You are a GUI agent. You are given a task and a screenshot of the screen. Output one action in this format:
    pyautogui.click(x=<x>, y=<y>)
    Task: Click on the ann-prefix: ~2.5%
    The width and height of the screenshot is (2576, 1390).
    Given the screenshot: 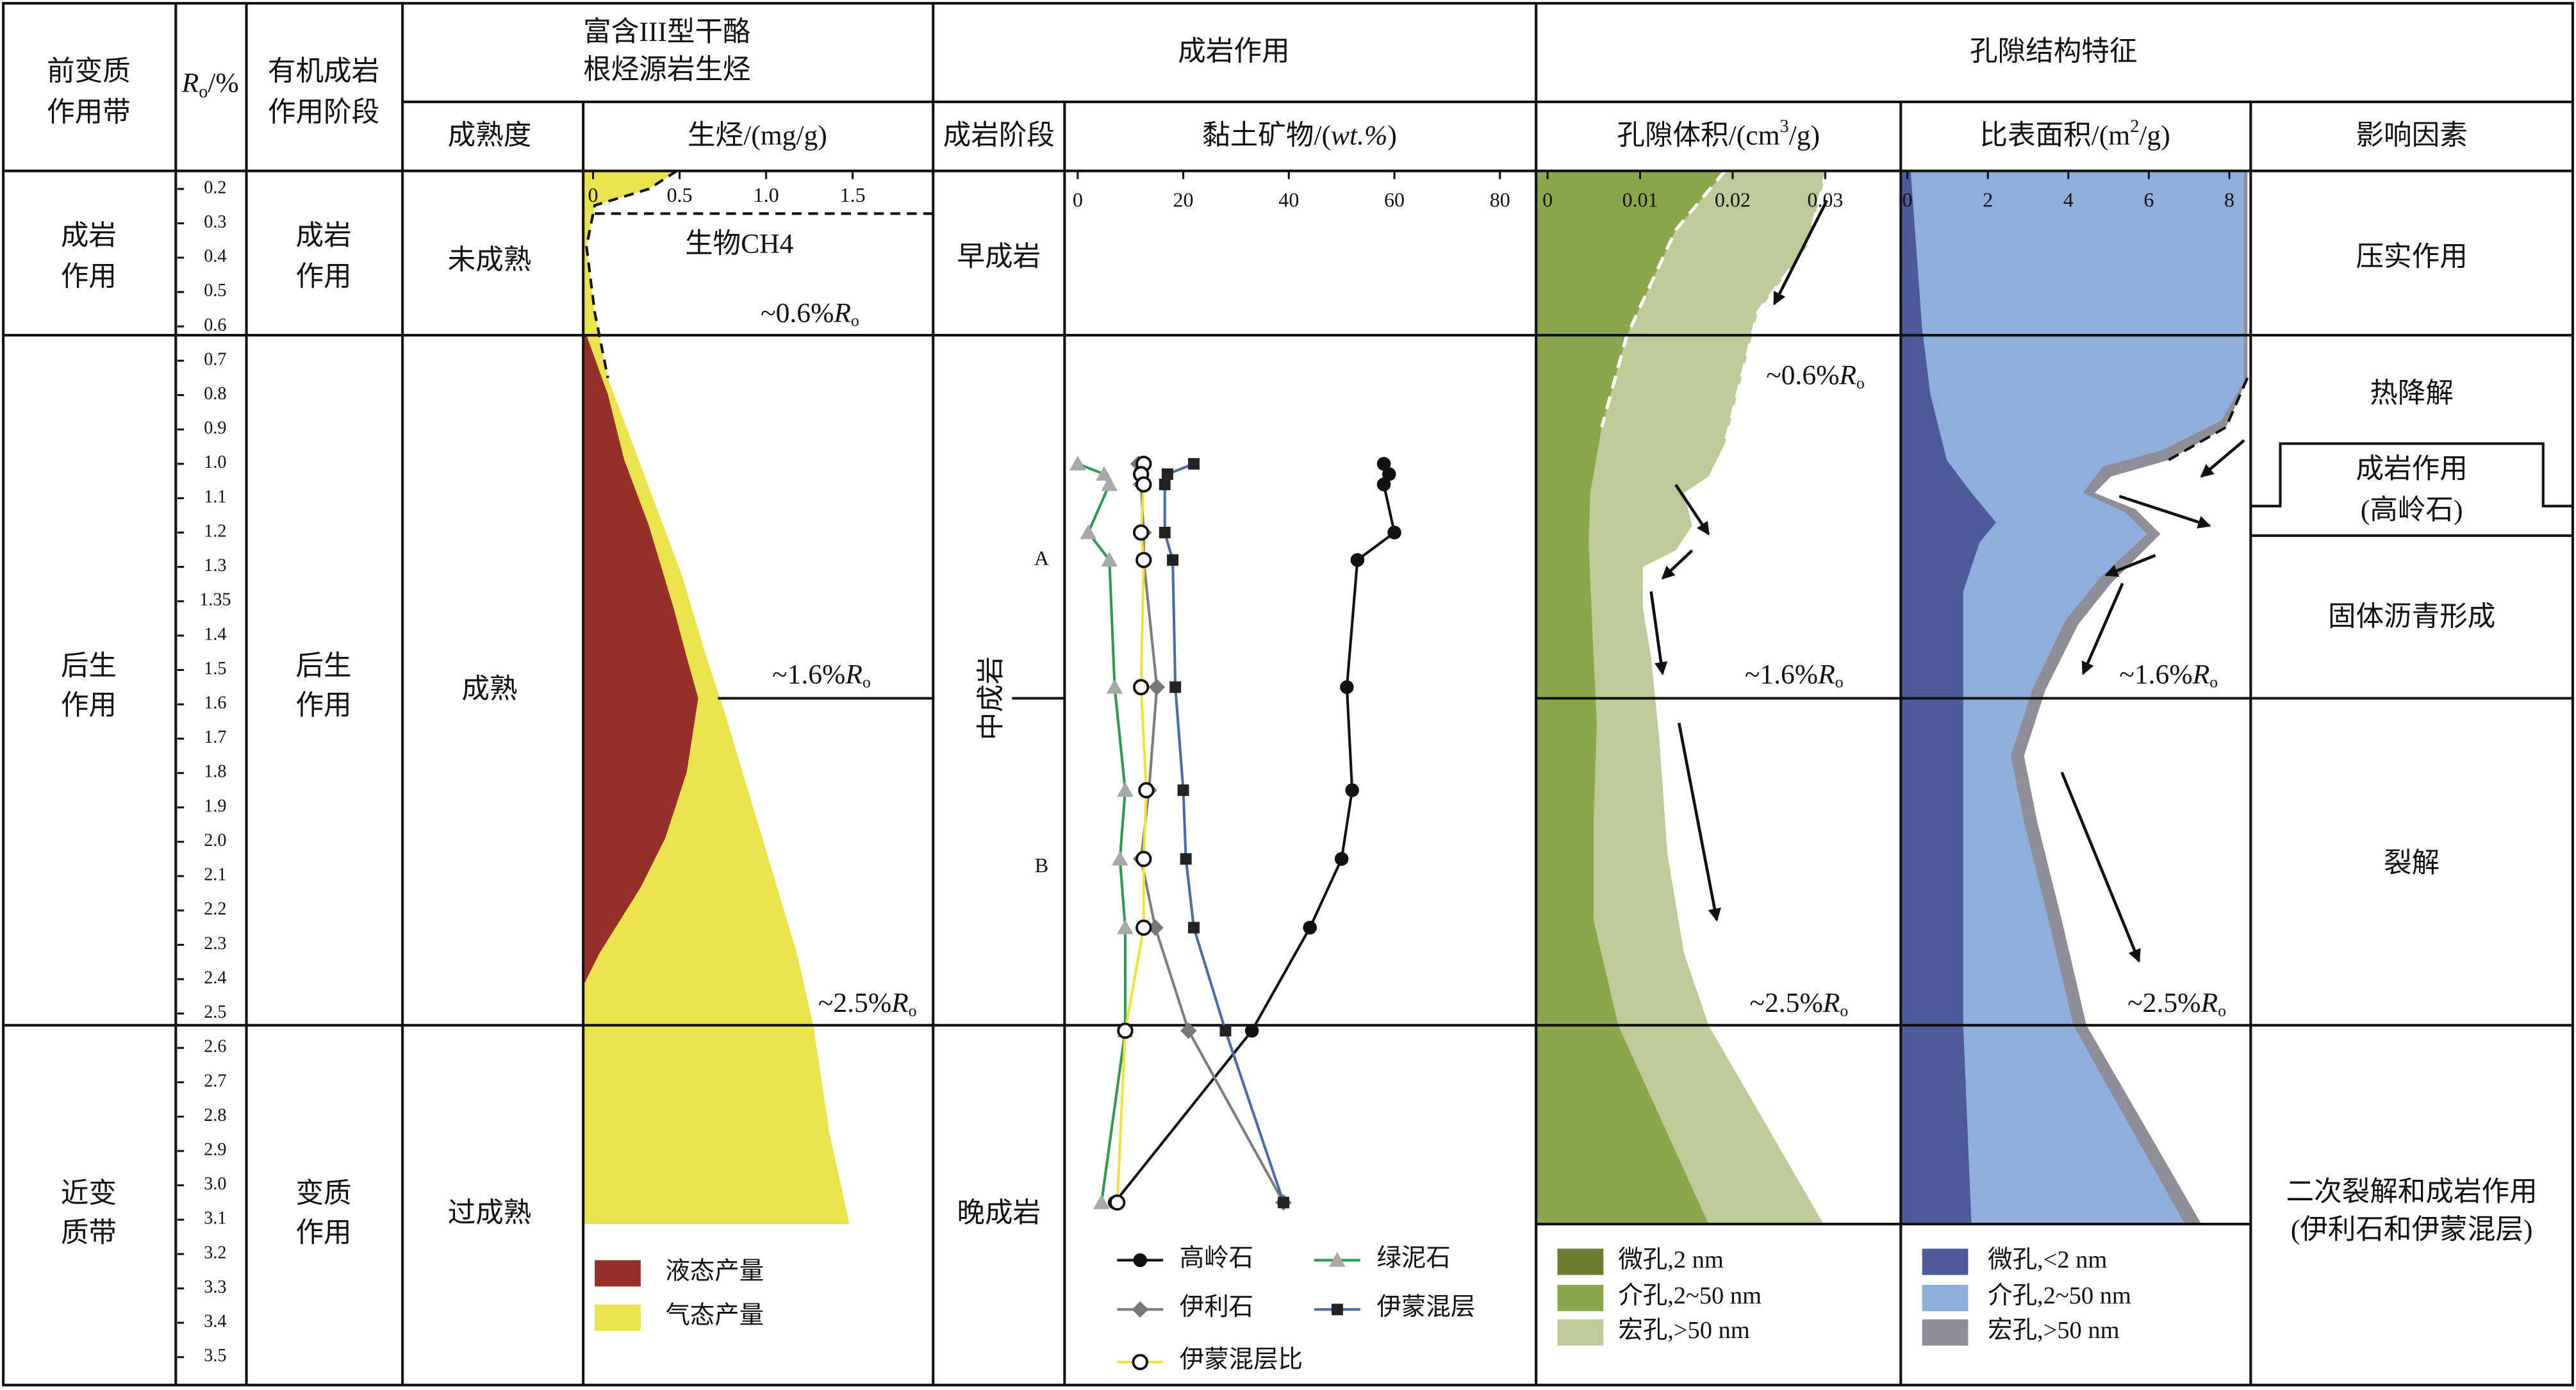 What is the action you would take?
    pyautogui.click(x=854, y=1003)
    